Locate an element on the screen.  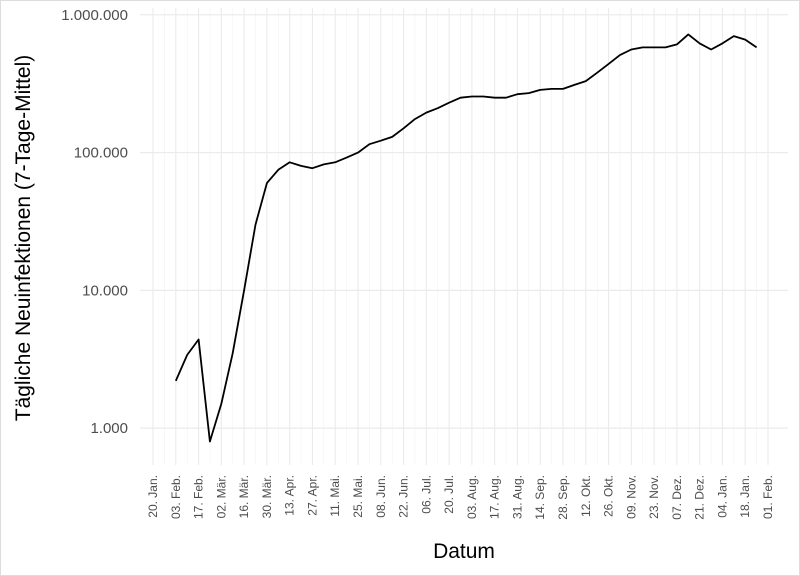
x-tick-label: 22. Jun. is located at coordinates (404, 496).